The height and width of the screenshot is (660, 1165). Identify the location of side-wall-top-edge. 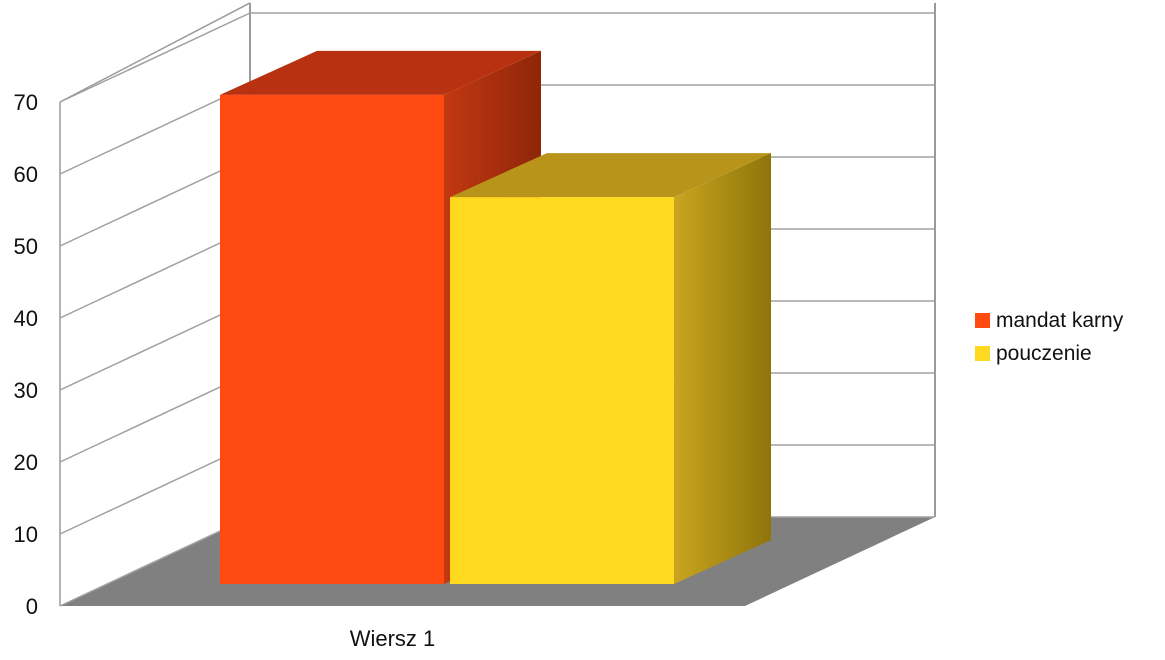
(155, 52).